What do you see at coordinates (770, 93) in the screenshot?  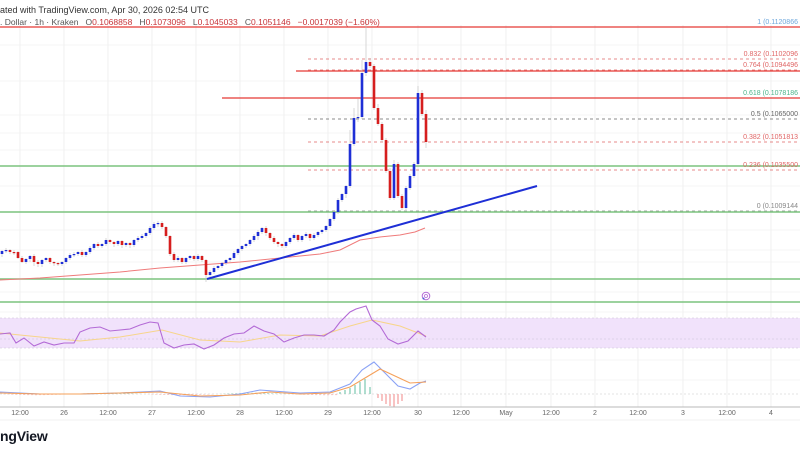 I see `fib-label: 0.618 (0.1078186` at bounding box center [770, 93].